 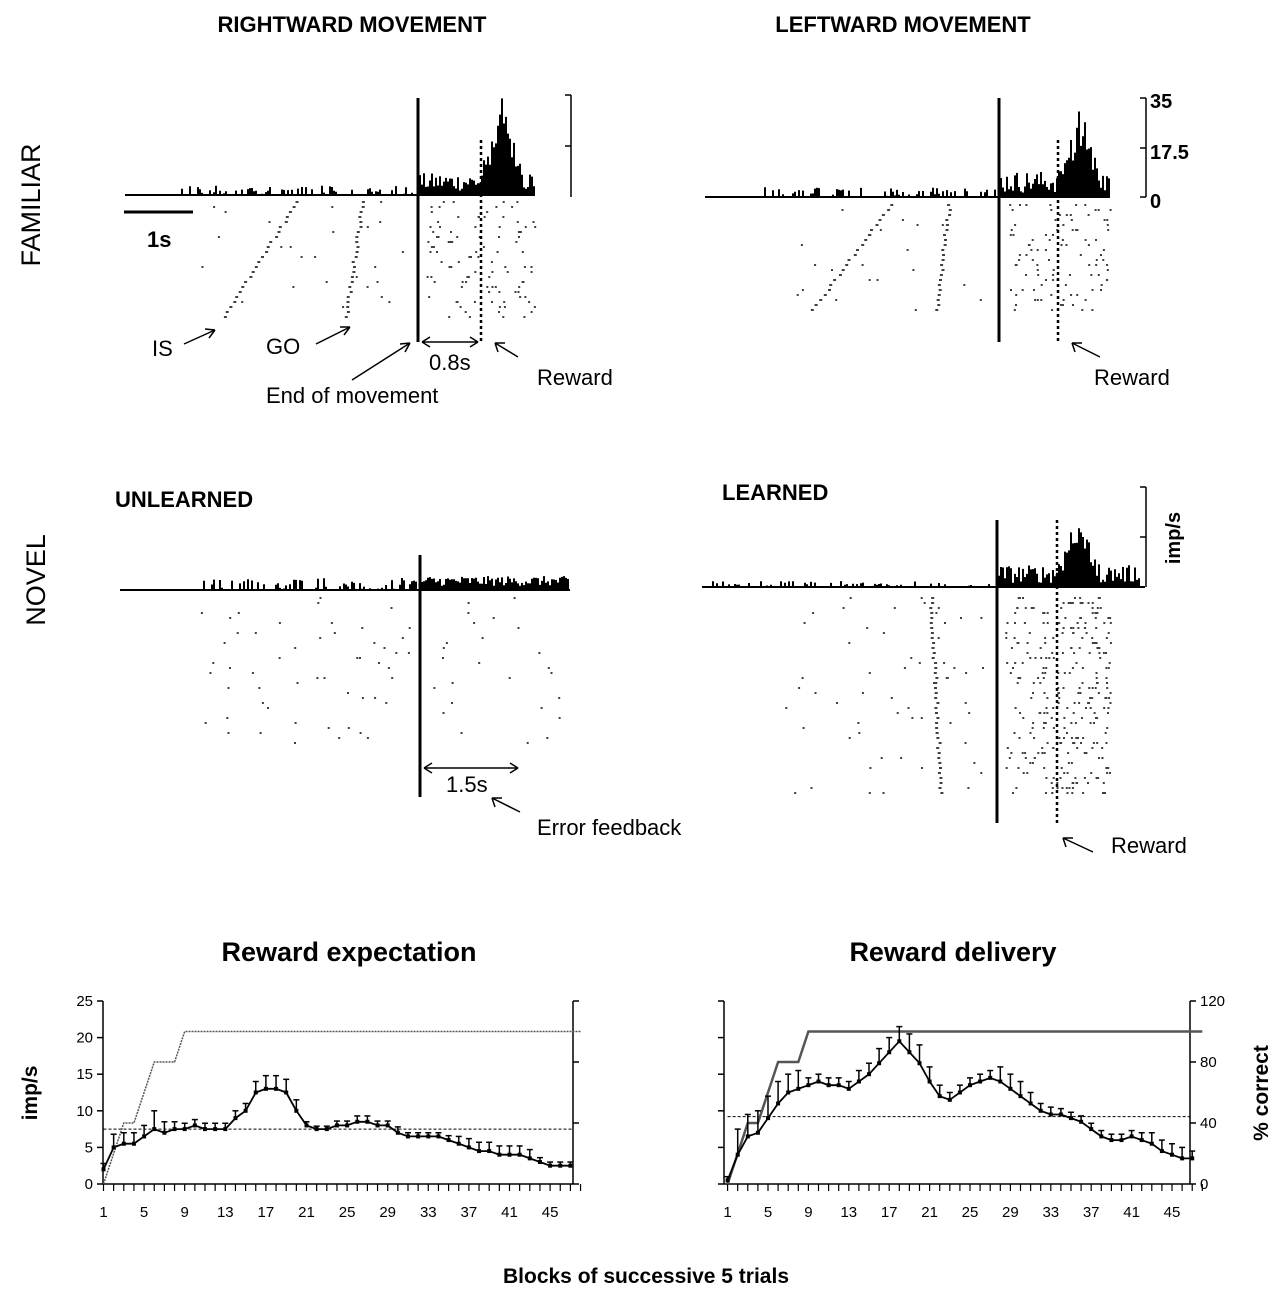 I want to click on raster-novel-learned, so click(x=948, y=695).